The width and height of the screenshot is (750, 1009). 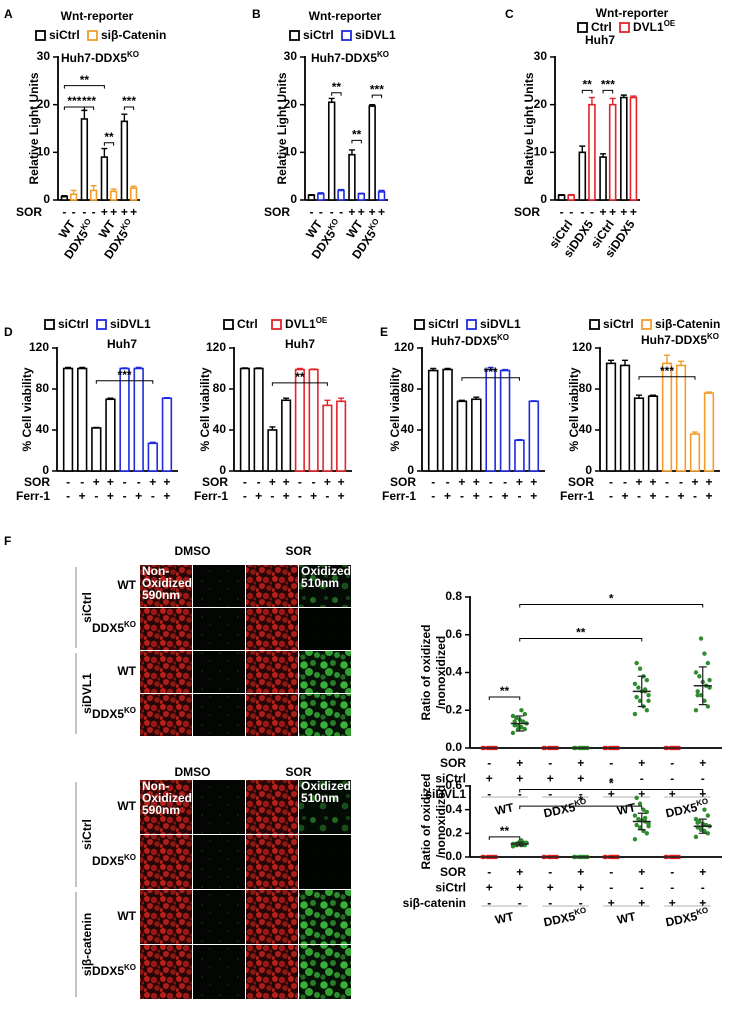 What do you see at coordinates (687, 324) in the screenshot?
I see `legend-label: siβ-Catenin` at bounding box center [687, 324].